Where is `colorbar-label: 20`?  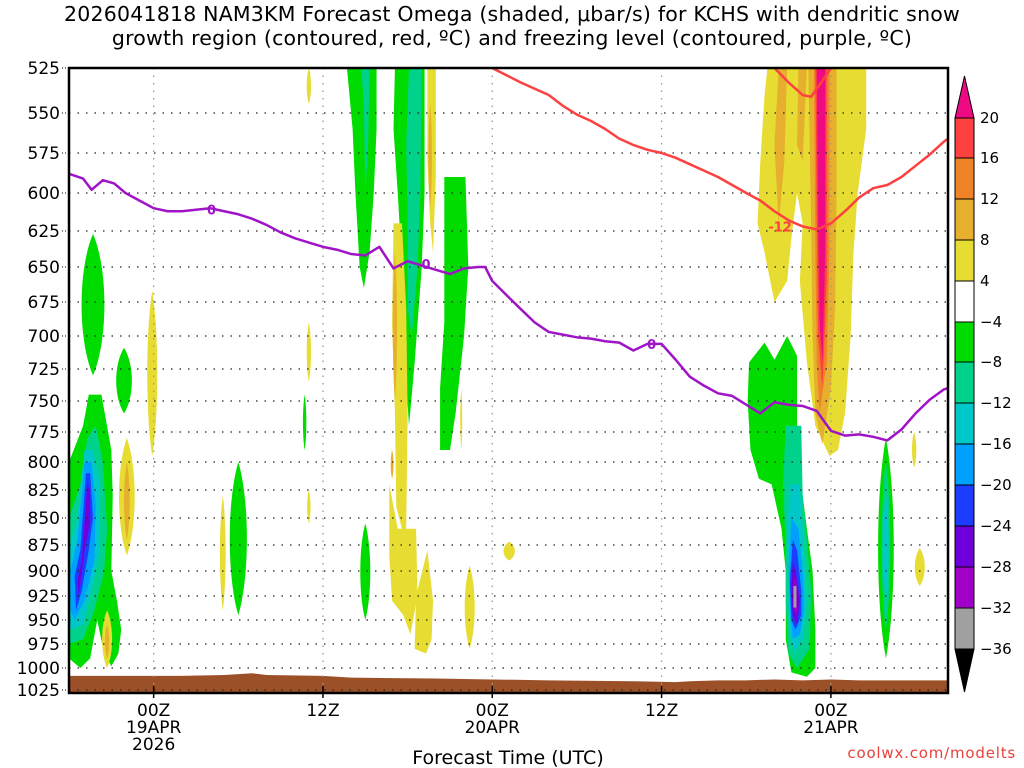 colorbar-label: 20 is located at coordinates (989, 118).